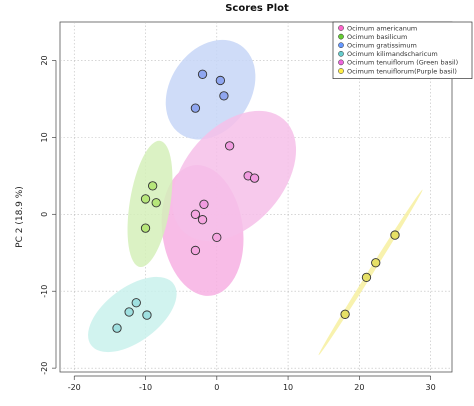 This screenshot has height=406, width=474. I want to click on legend-label-1: Ocimum americanum, so click(382, 28).